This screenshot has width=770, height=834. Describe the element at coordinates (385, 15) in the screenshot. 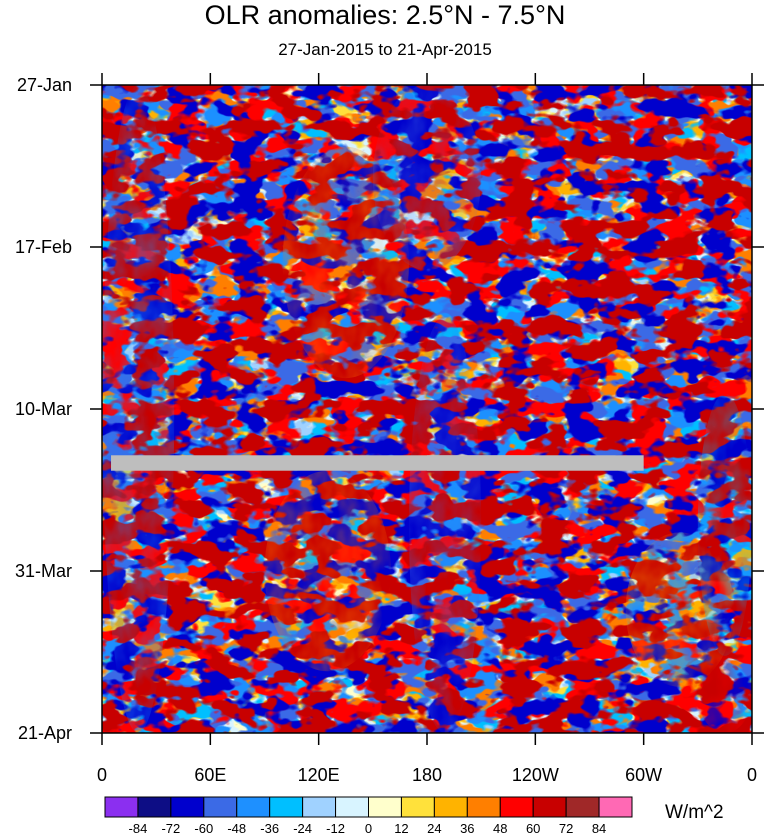

I see `chart-title: OLR anomalies: 2.5°N - 7.5°N` at that location.